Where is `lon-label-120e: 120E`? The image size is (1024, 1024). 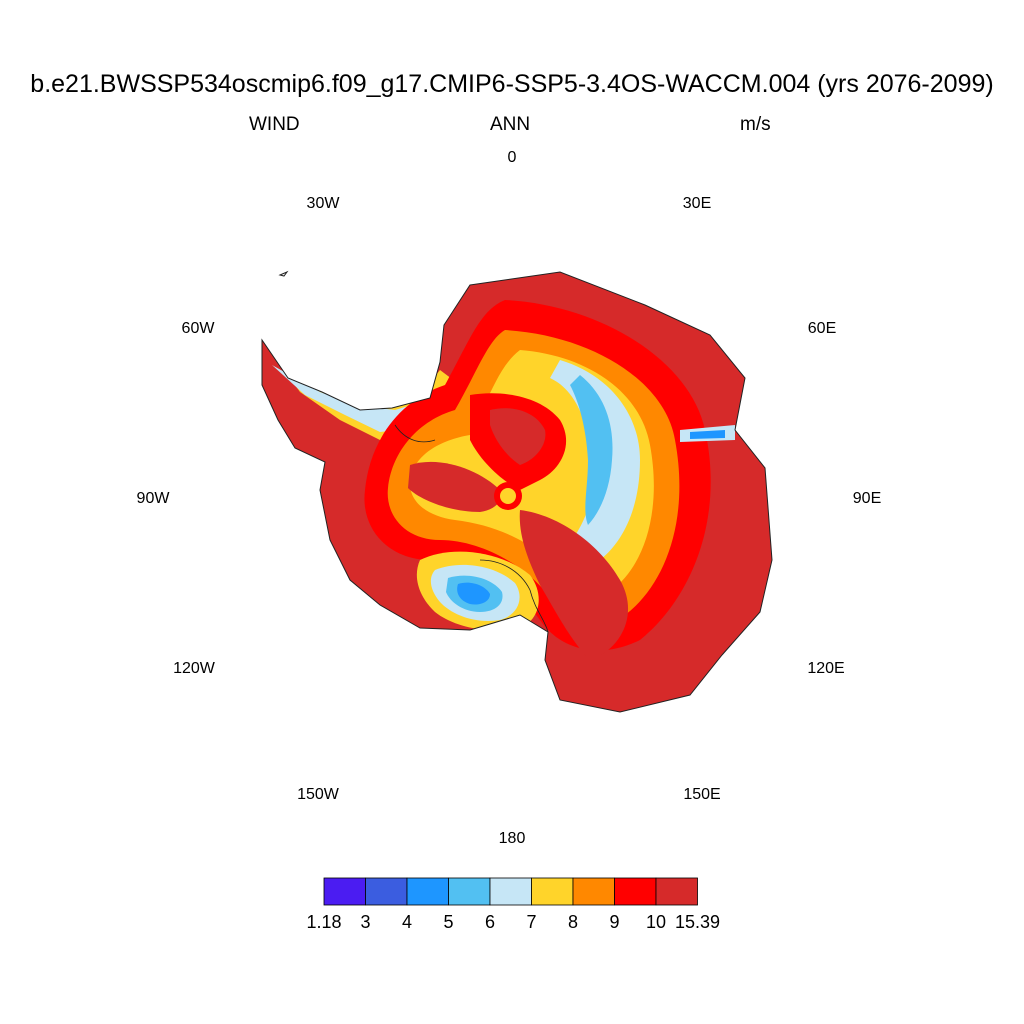 lon-label-120e: 120E is located at coordinates (826, 668).